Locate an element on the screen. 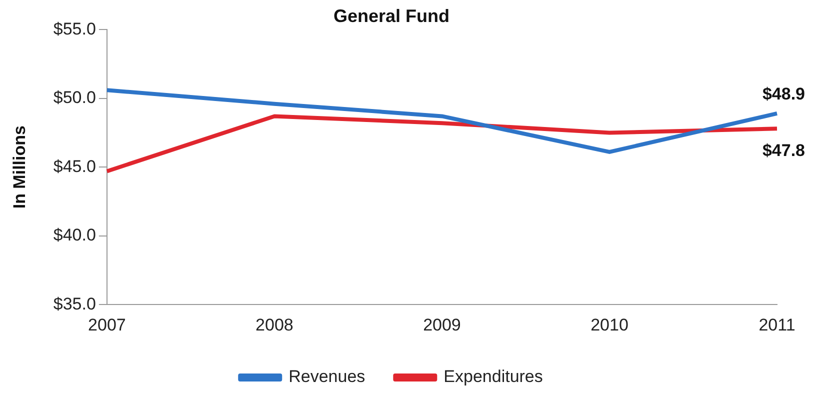 The height and width of the screenshot is (400, 817). x-tick-label: 2011 is located at coordinates (777, 324).